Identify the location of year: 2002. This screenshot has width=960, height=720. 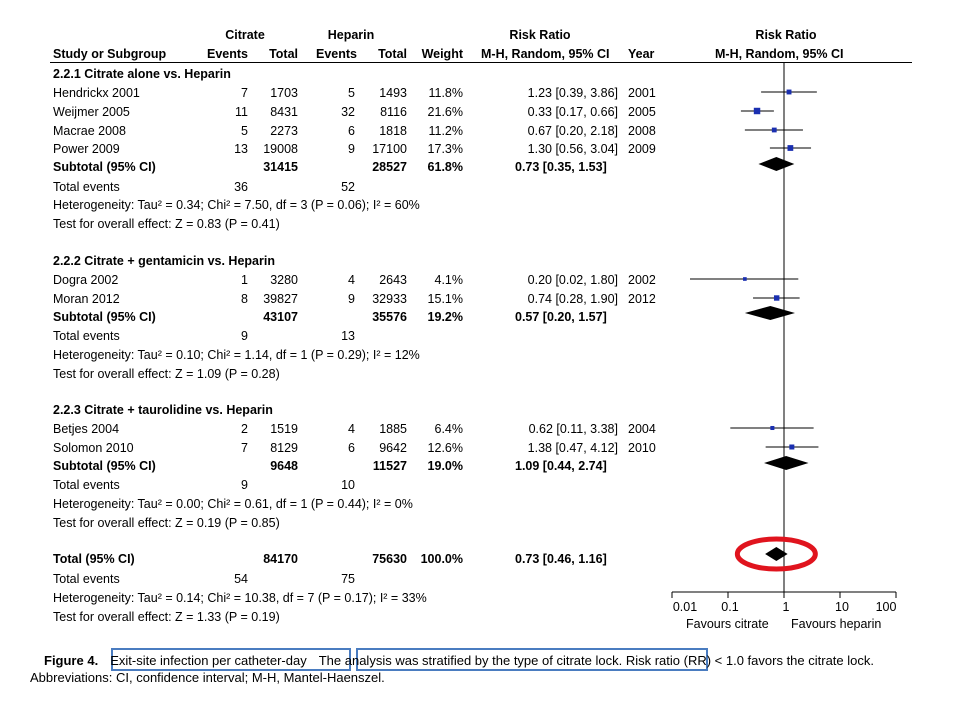
(642, 280).